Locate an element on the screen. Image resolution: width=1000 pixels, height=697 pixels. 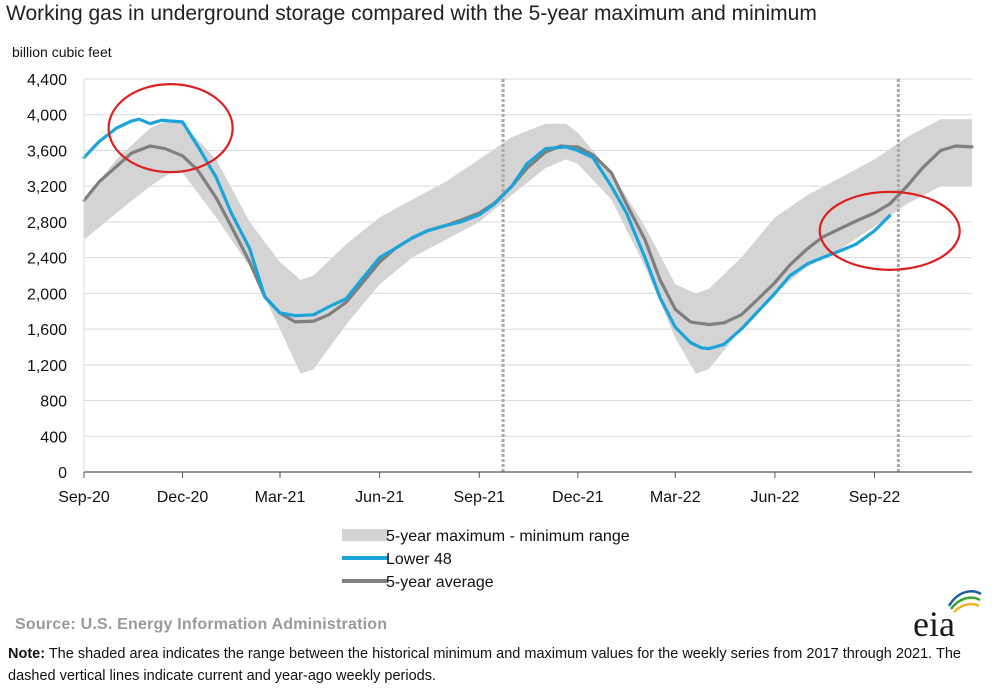
y-tick-label: 3,600 is located at coordinates (47, 151).